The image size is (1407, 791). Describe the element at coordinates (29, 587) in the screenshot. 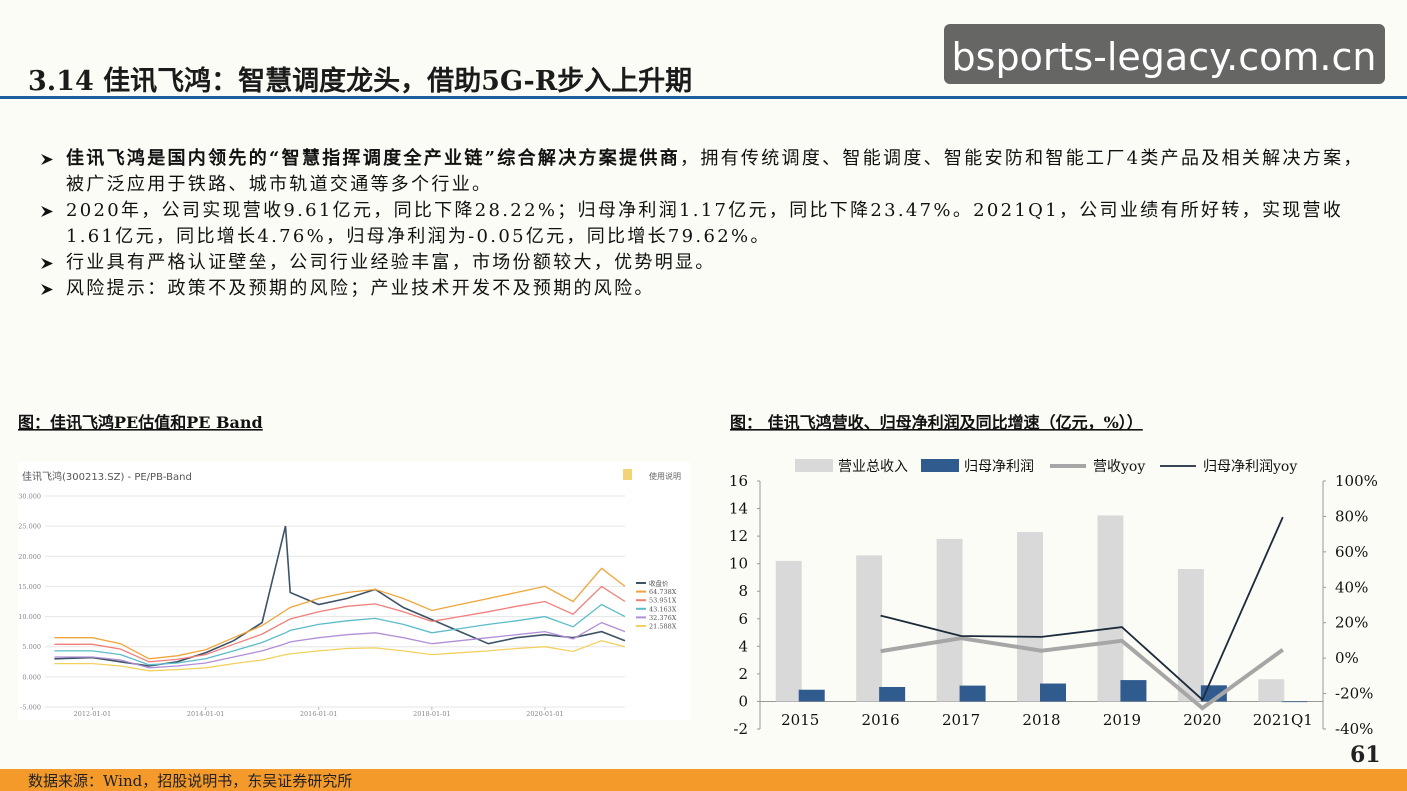

I see `y-tick-label: 15.000` at that location.